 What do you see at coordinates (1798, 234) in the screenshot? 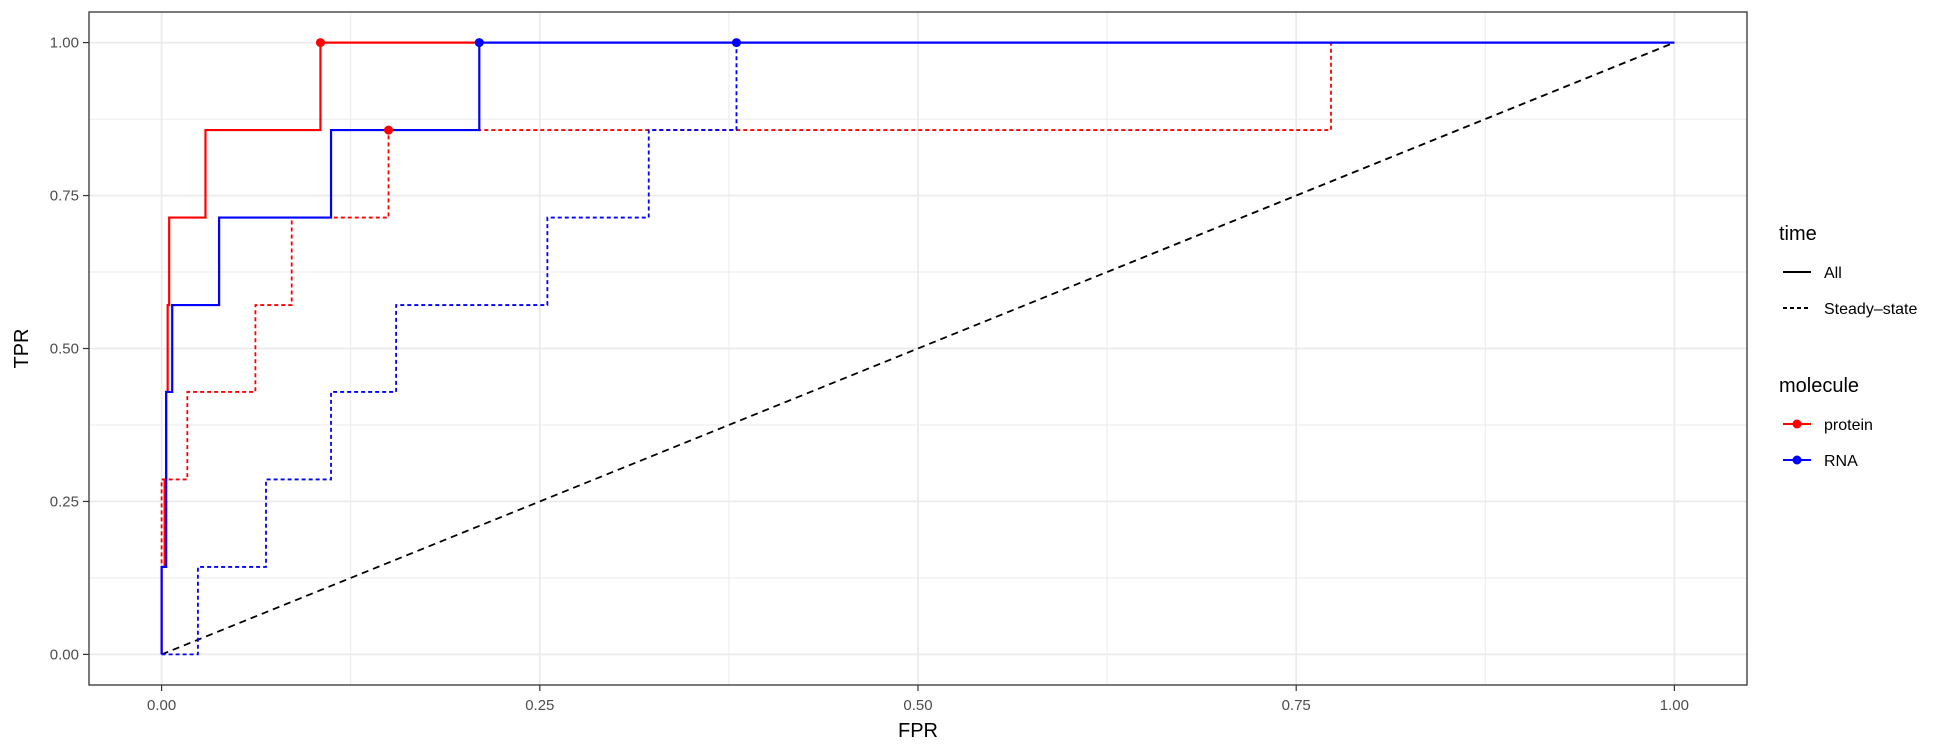
I see `legend-title-time: time` at bounding box center [1798, 234].